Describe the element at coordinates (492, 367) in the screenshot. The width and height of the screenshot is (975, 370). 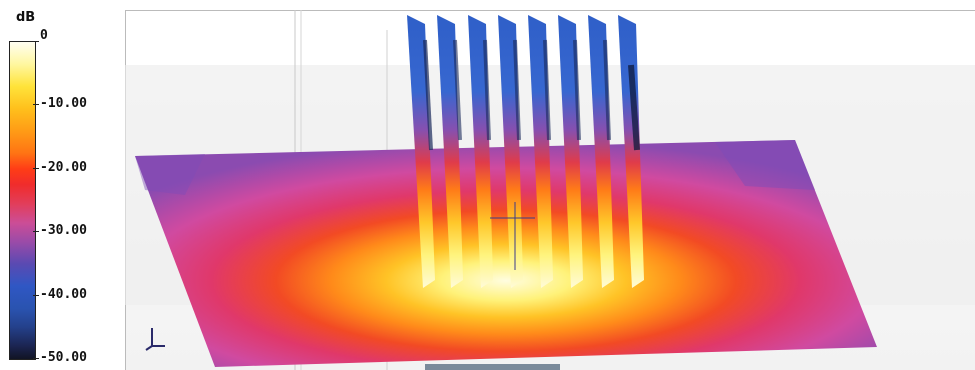
I see `array-base` at that location.